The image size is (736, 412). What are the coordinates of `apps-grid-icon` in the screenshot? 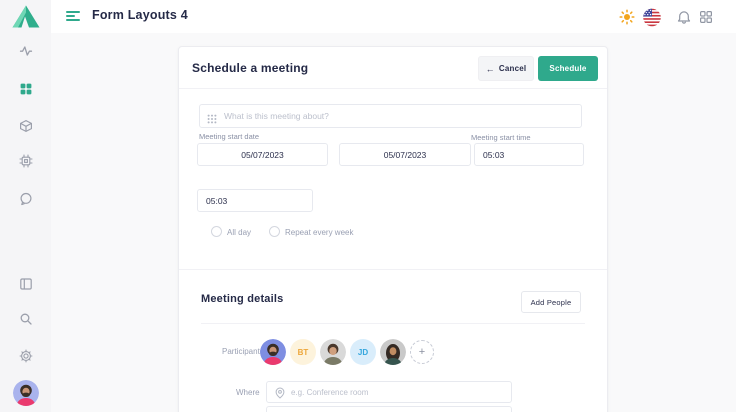 It's located at (706, 17).